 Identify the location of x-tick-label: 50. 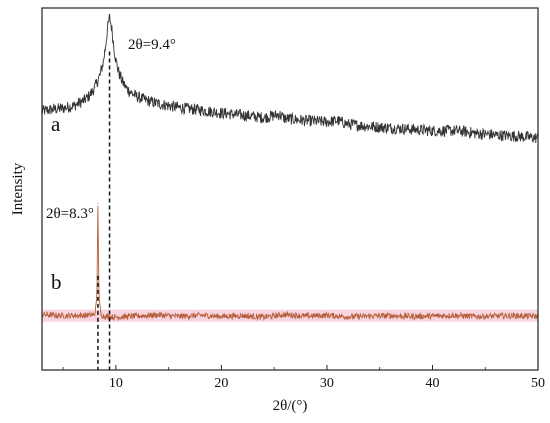
(538, 383).